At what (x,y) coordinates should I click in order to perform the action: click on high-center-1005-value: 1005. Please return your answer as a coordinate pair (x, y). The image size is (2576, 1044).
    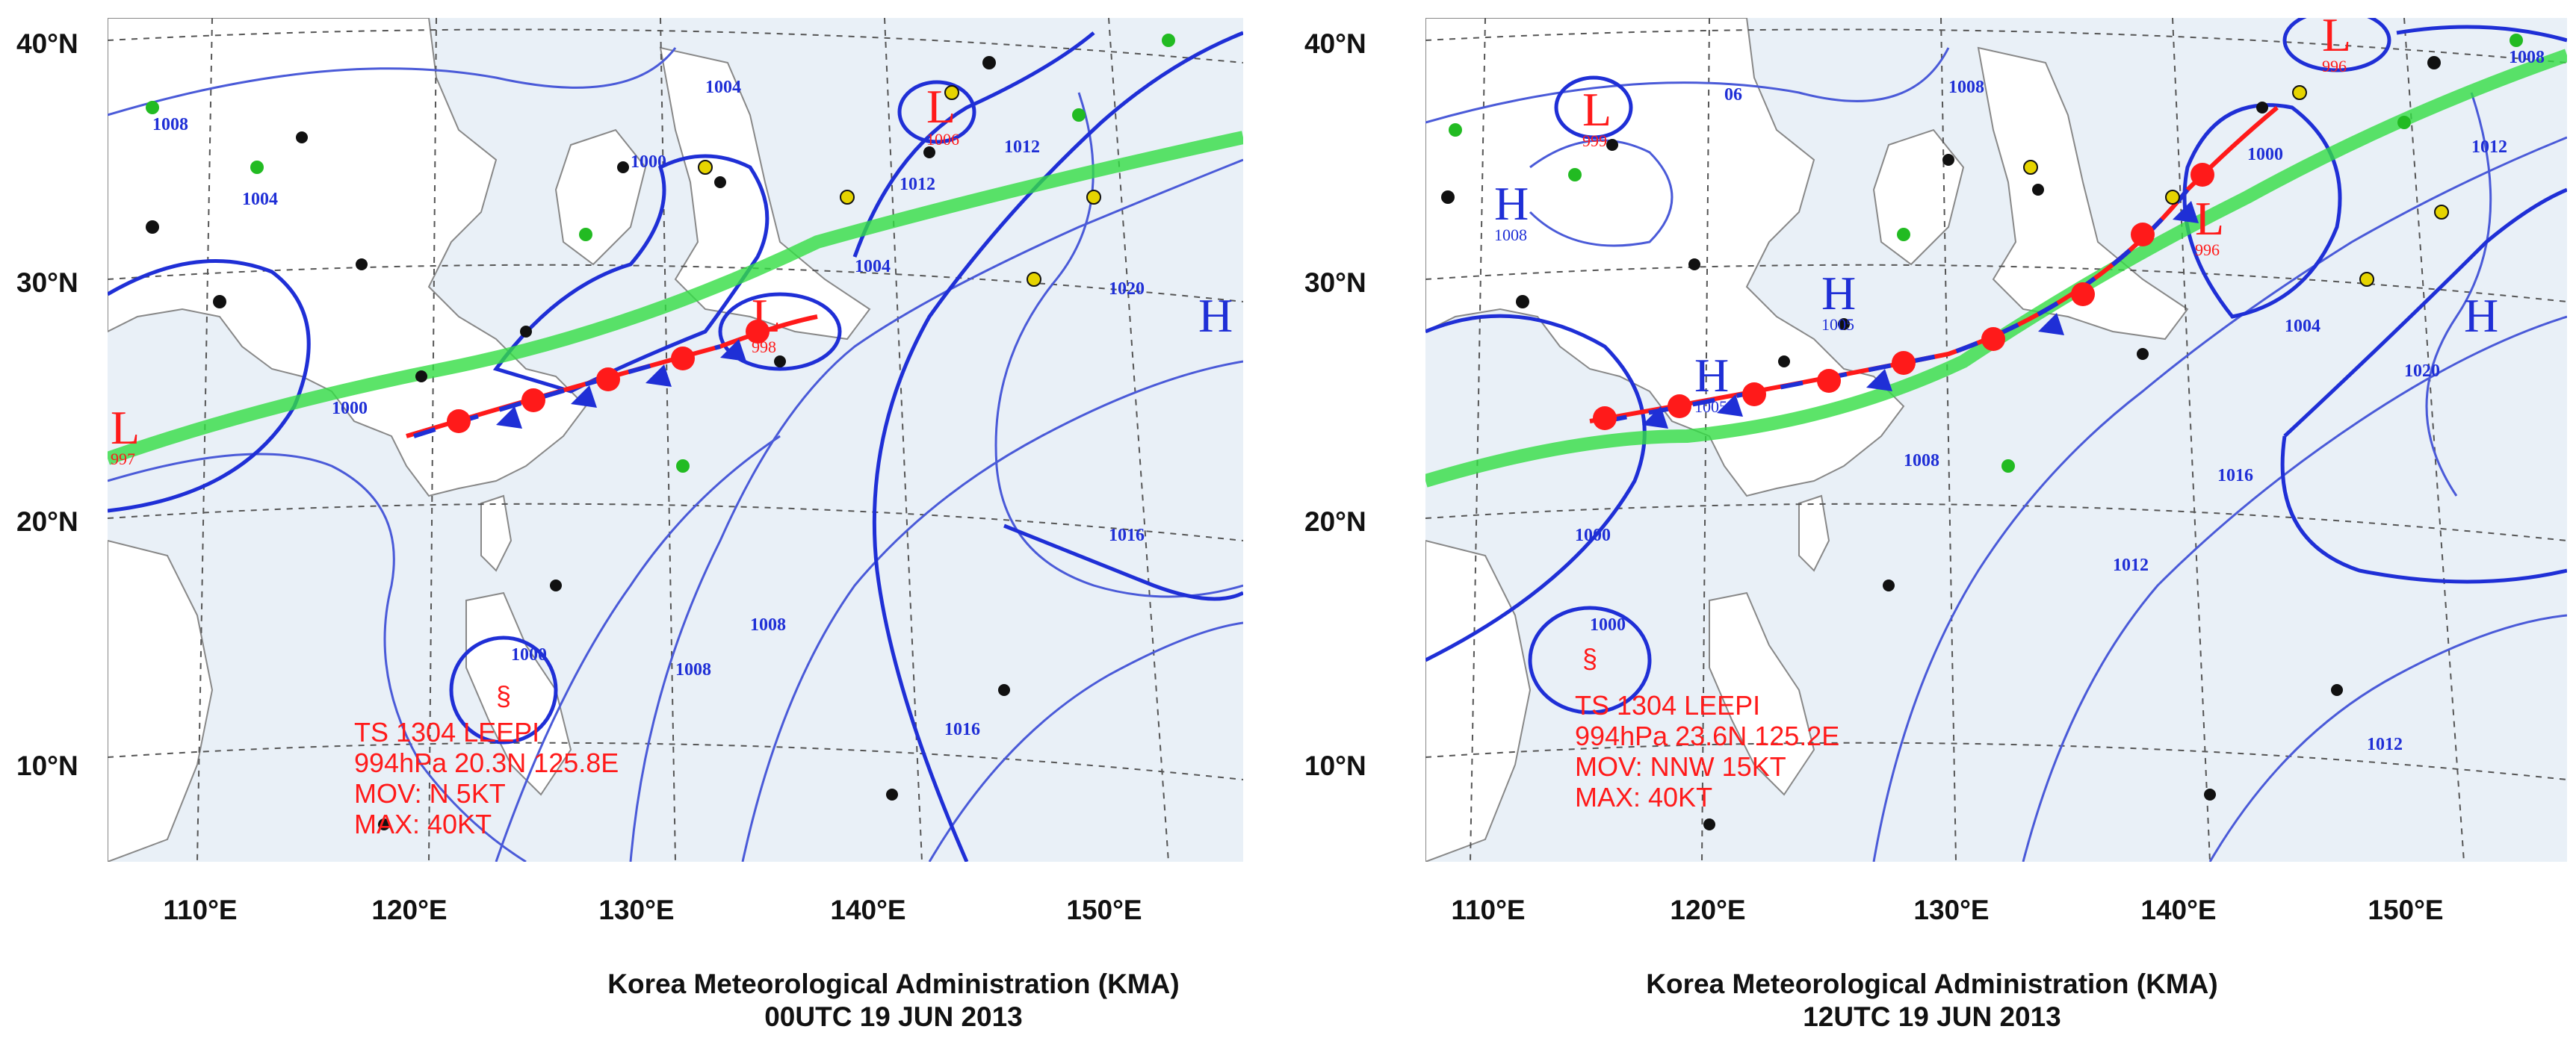
    Looking at the image, I should click on (1837, 324).